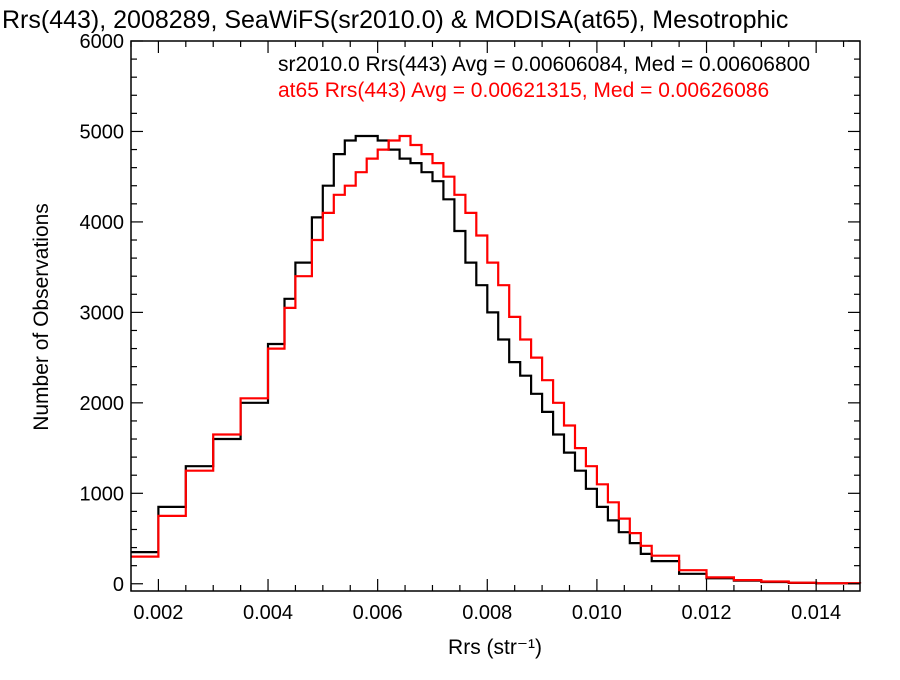 The width and height of the screenshot is (900, 680). Describe the element at coordinates (118, 585) in the screenshot. I see `y-tick-label: 0` at that location.